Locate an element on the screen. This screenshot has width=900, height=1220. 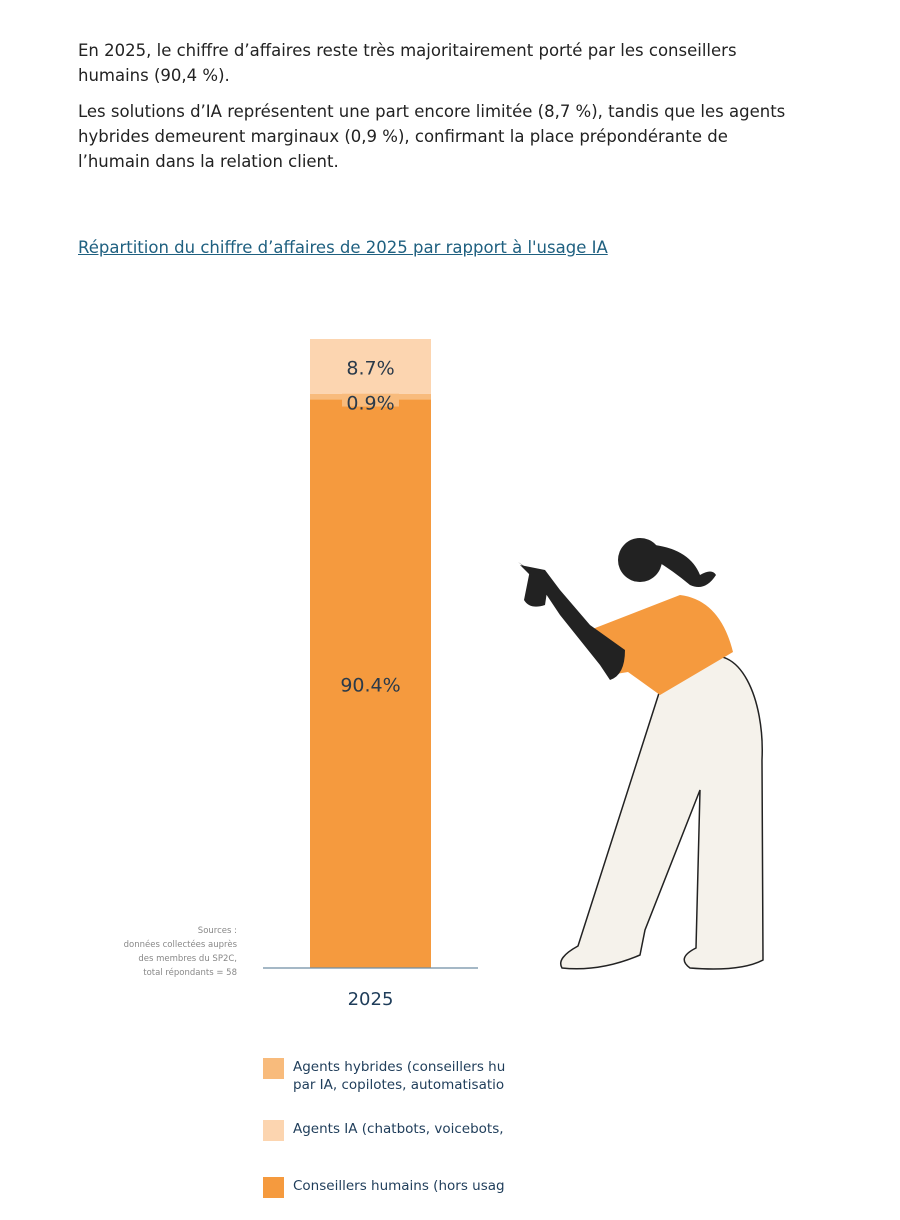
value-label: 0.9% is located at coordinates (370, 404).